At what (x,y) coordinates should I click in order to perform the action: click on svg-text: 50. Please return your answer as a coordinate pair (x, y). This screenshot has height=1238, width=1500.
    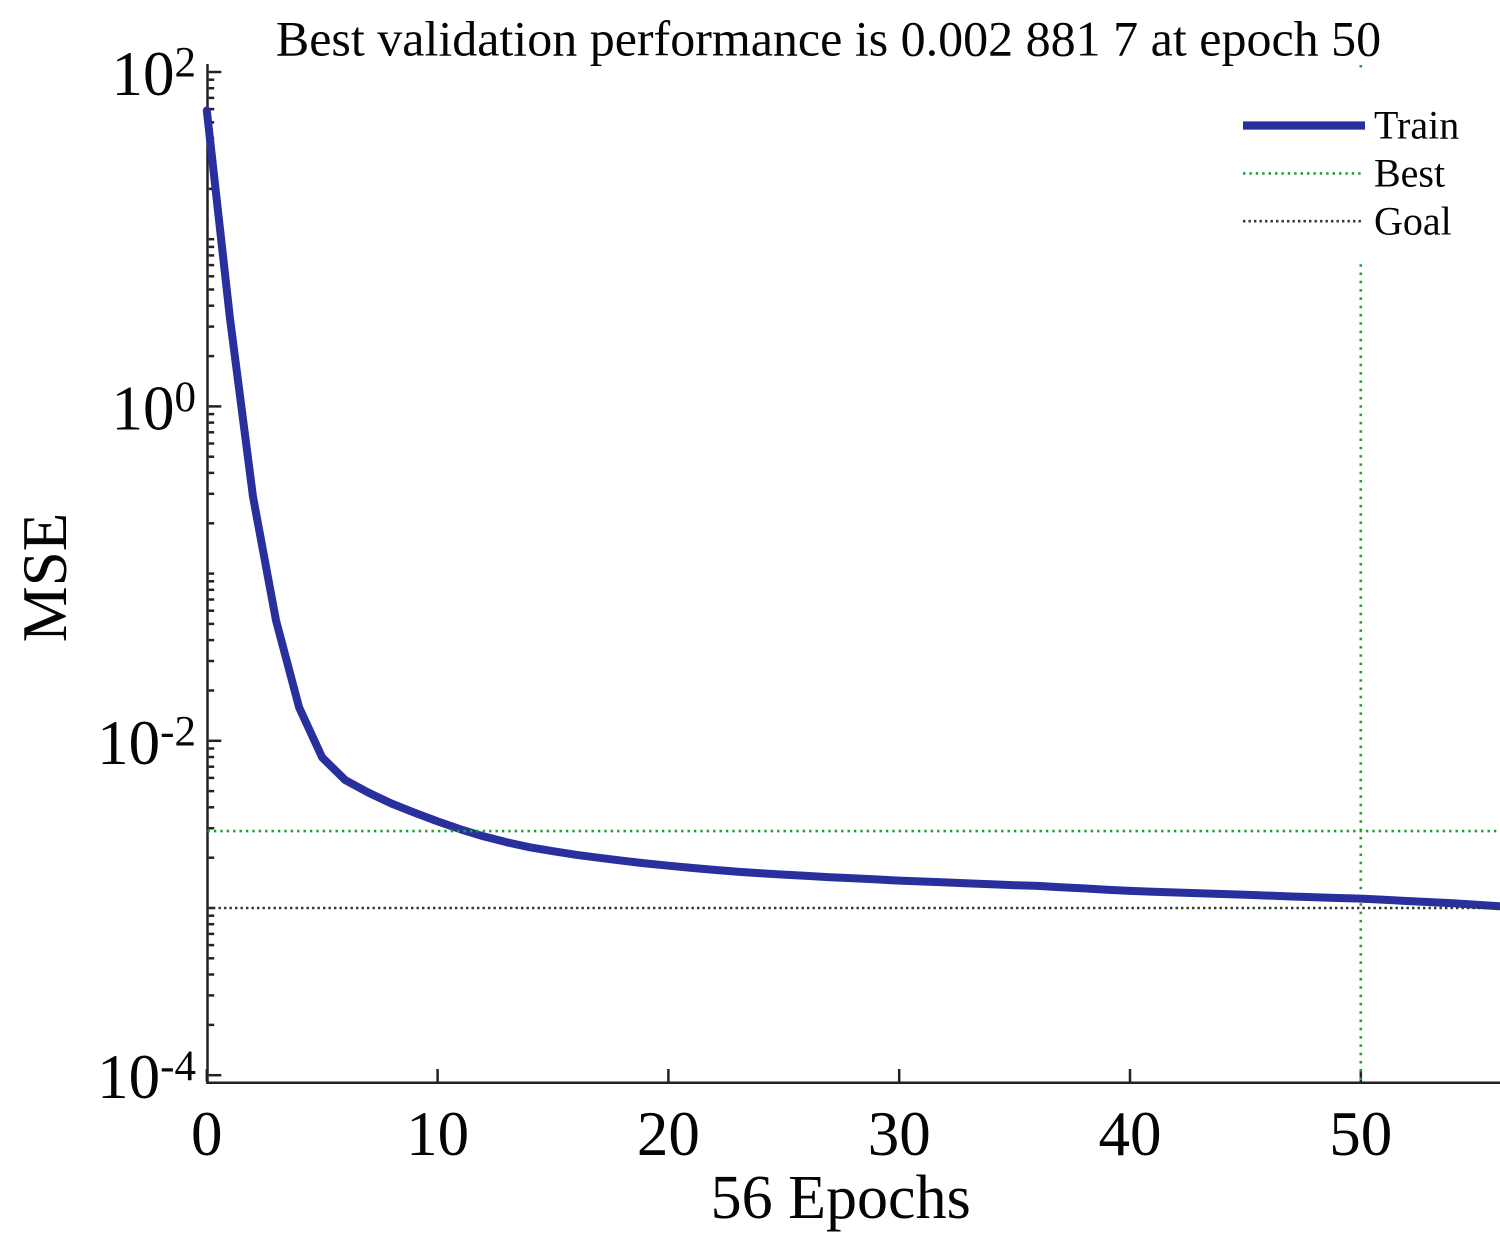
    Looking at the image, I should click on (1360, 1134).